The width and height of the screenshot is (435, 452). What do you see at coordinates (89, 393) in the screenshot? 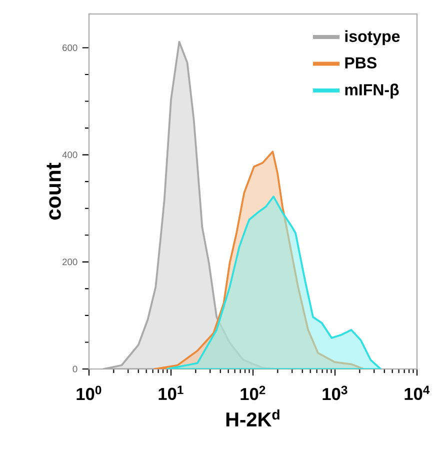
I see `x-tick-label: 10$^{0}$` at bounding box center [89, 393].